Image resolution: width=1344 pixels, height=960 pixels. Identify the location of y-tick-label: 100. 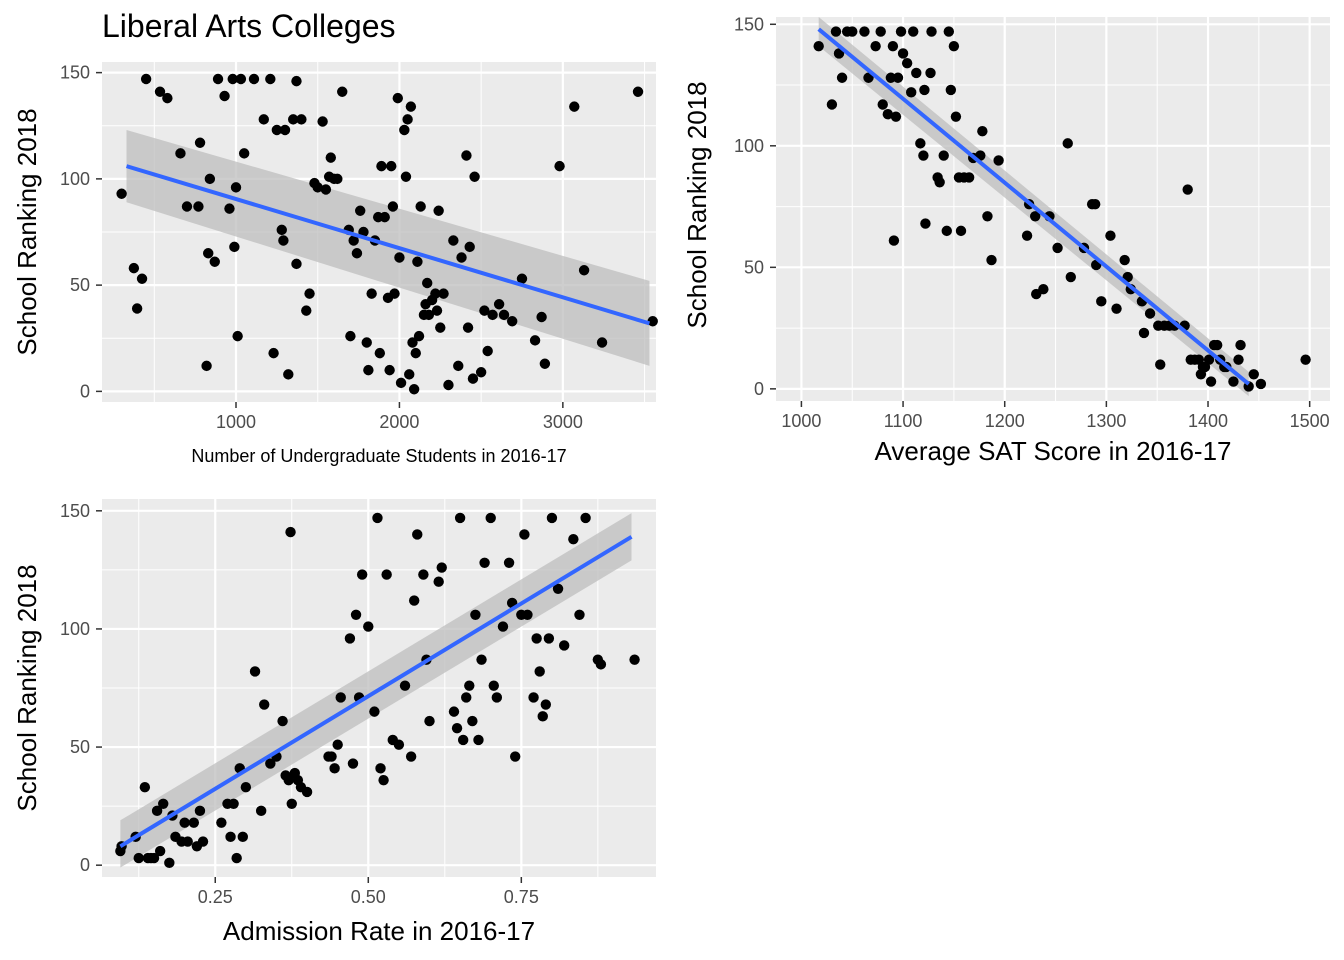
(75, 179).